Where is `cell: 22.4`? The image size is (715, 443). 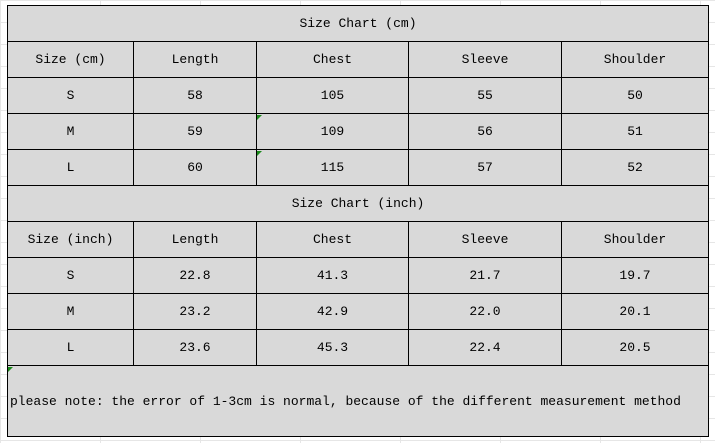
cell: 22.4 is located at coordinates (485, 347).